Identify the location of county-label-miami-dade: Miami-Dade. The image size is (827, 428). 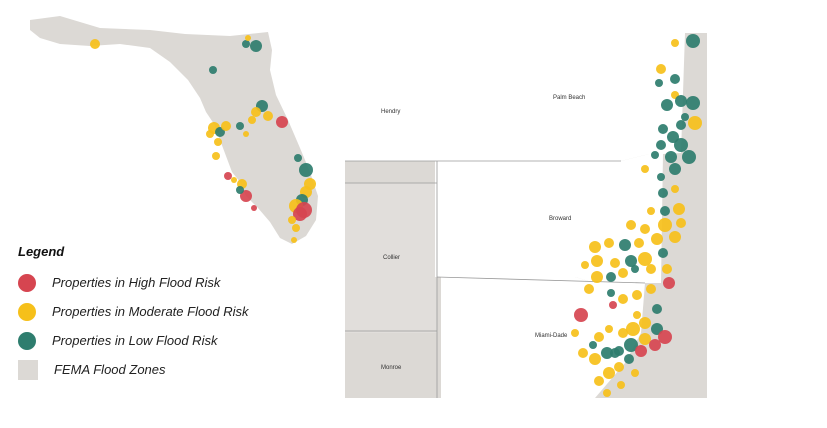
(551, 336).